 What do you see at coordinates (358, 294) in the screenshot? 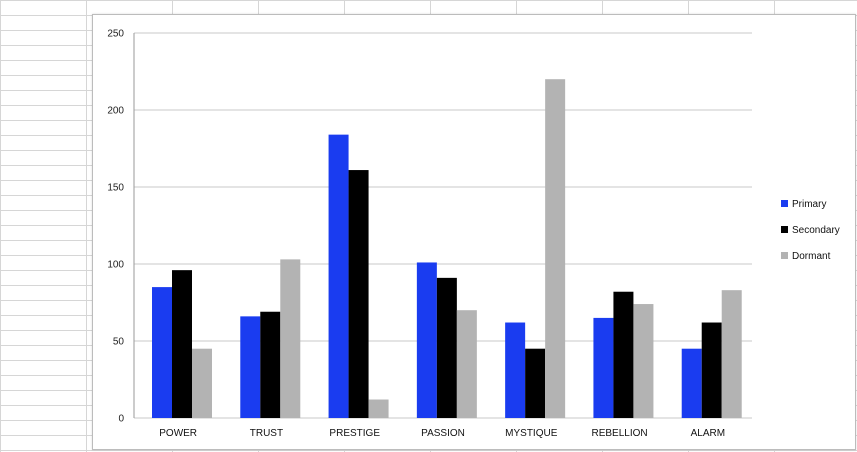
I see `bar-secondary-prestige` at bounding box center [358, 294].